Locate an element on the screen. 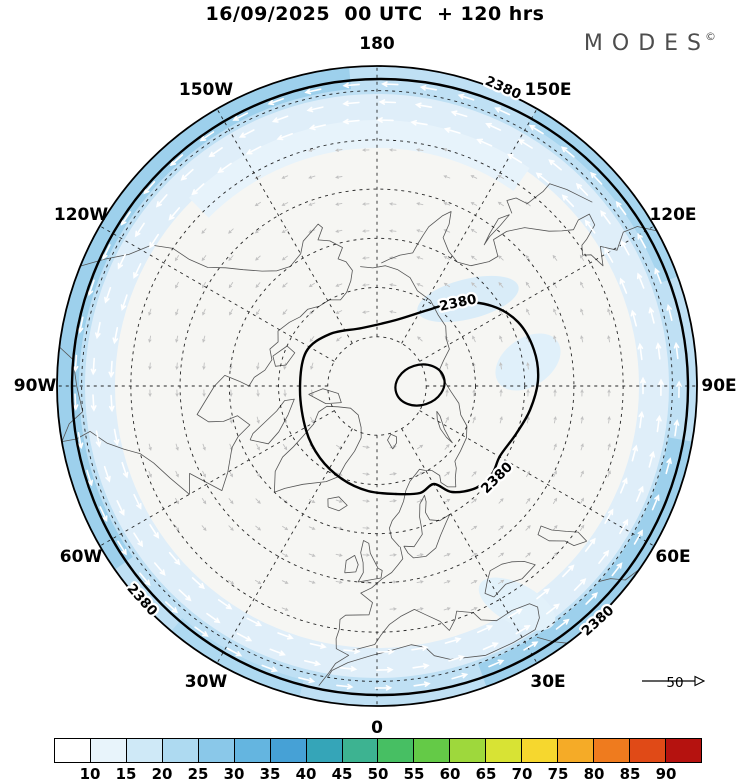 The width and height of the screenshot is (750, 782). colorbar-tick: 20 is located at coordinates (162, 773).